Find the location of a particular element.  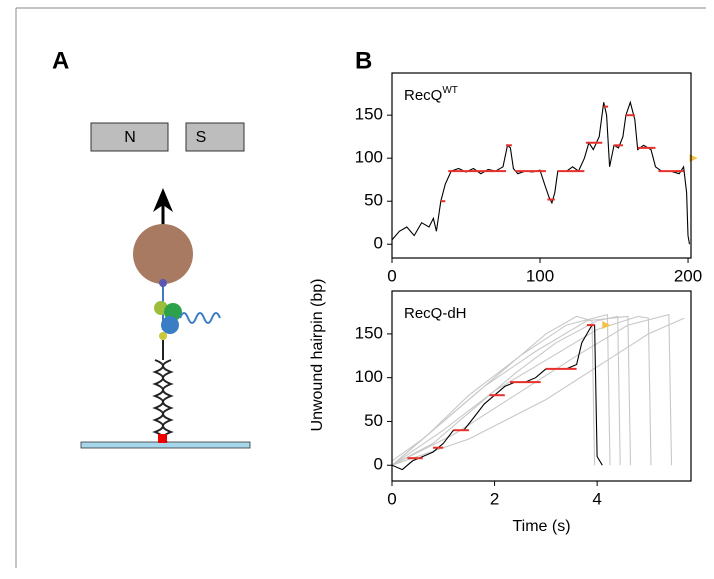

x-tick-label: 100 is located at coordinates (540, 275).